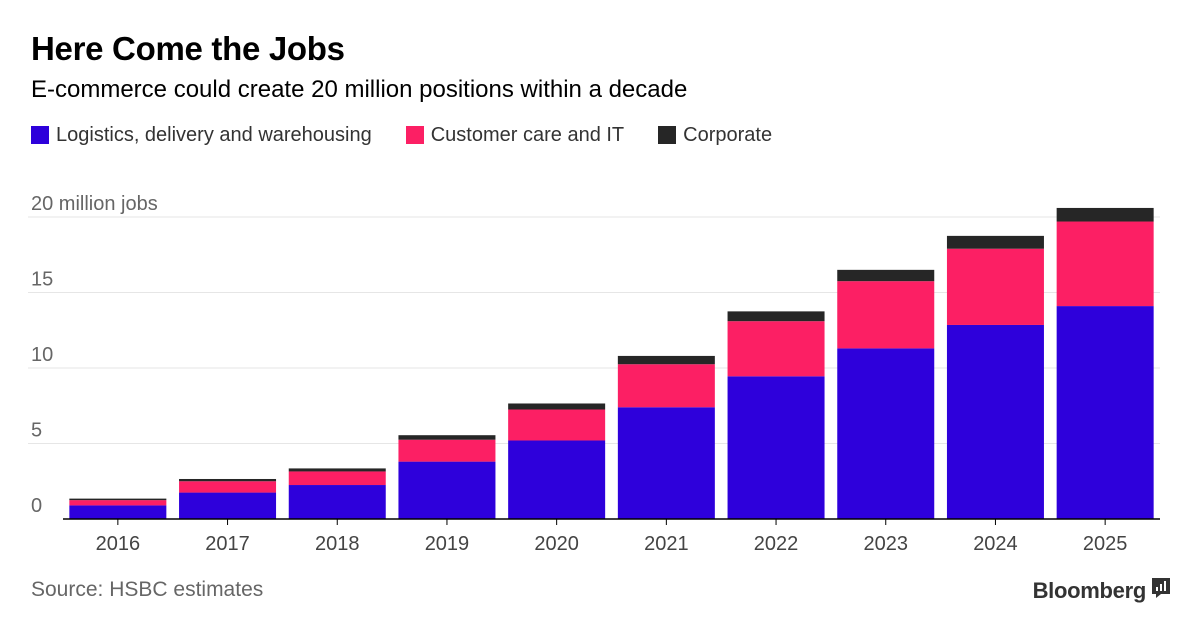  I want to click on legend-swatch-logistics, so click(40, 135).